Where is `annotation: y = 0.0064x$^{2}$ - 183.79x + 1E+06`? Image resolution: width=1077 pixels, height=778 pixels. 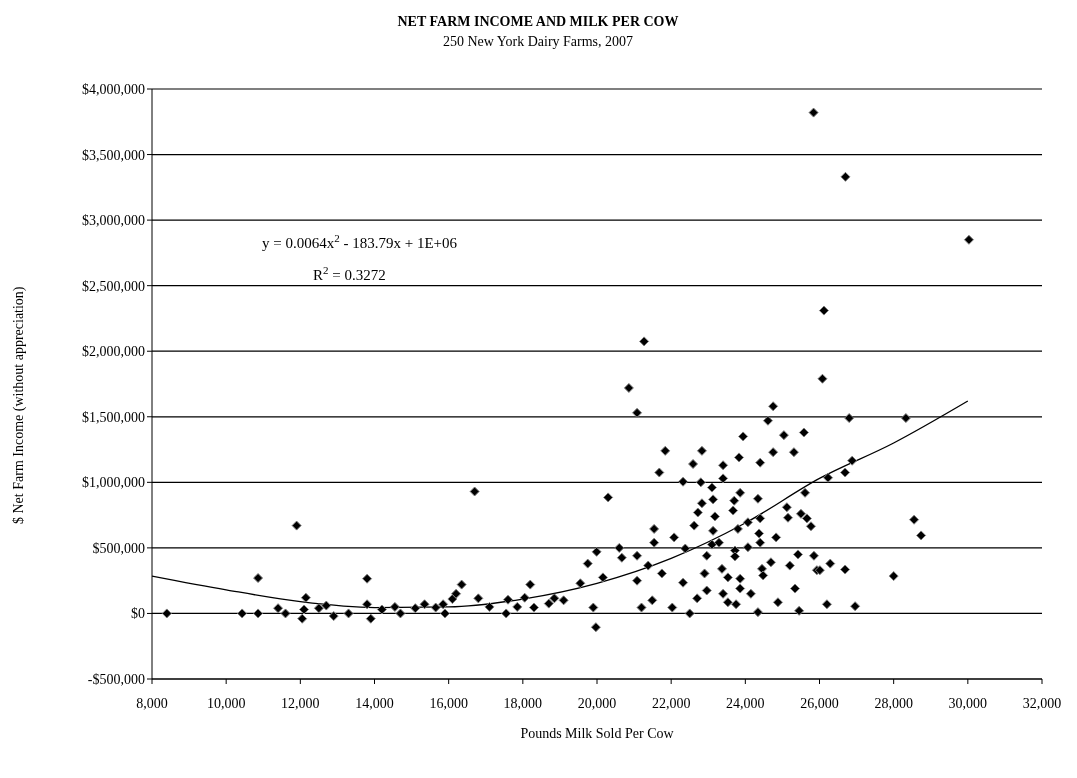
annotation: y = 0.0064x$^{2}$ - 183.79x + 1E+06 is located at coordinates (360, 241).